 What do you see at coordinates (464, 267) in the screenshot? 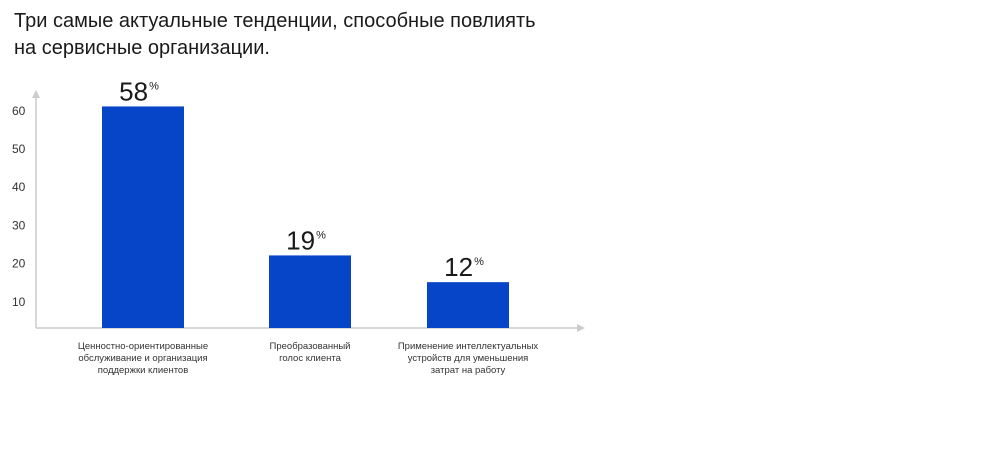
I see `value-label: 12%` at bounding box center [464, 267].